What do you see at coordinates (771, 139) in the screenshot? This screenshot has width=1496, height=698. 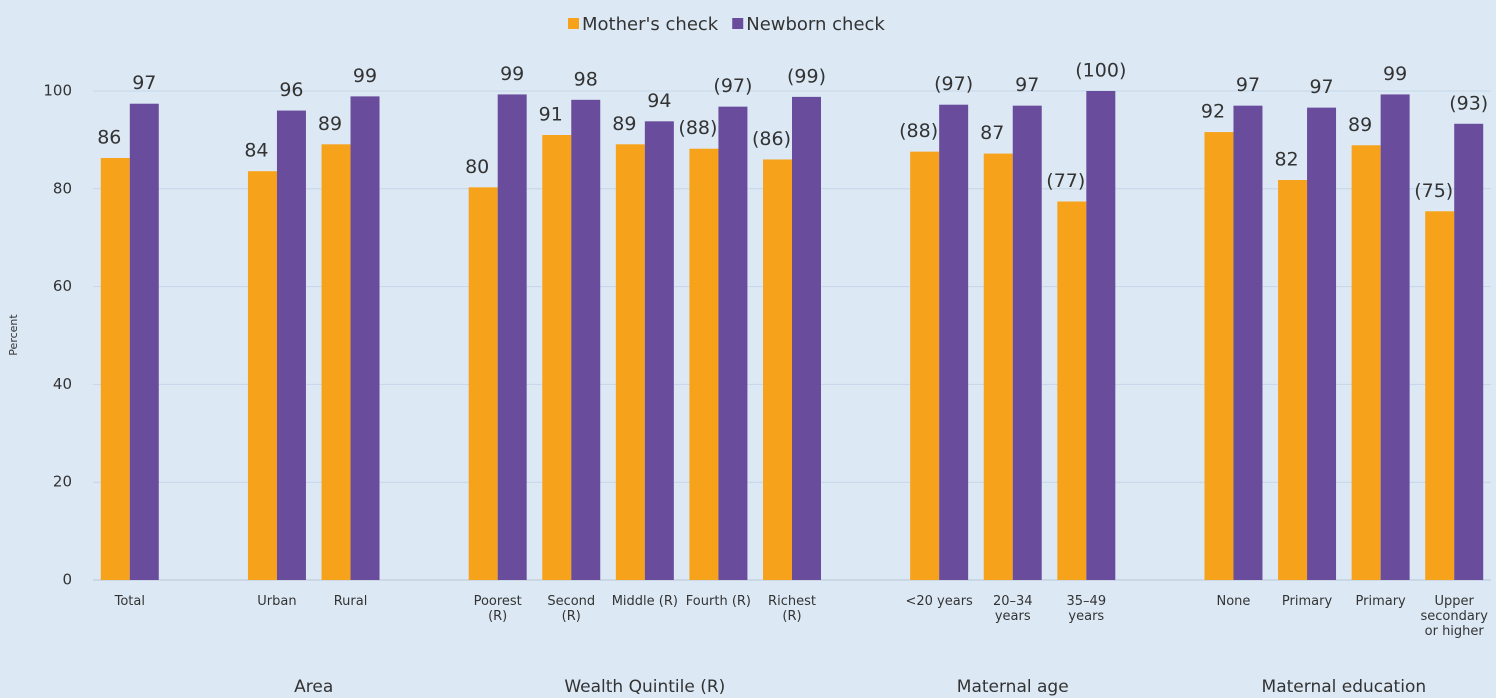 I see `value-label: (86)` at bounding box center [771, 139].